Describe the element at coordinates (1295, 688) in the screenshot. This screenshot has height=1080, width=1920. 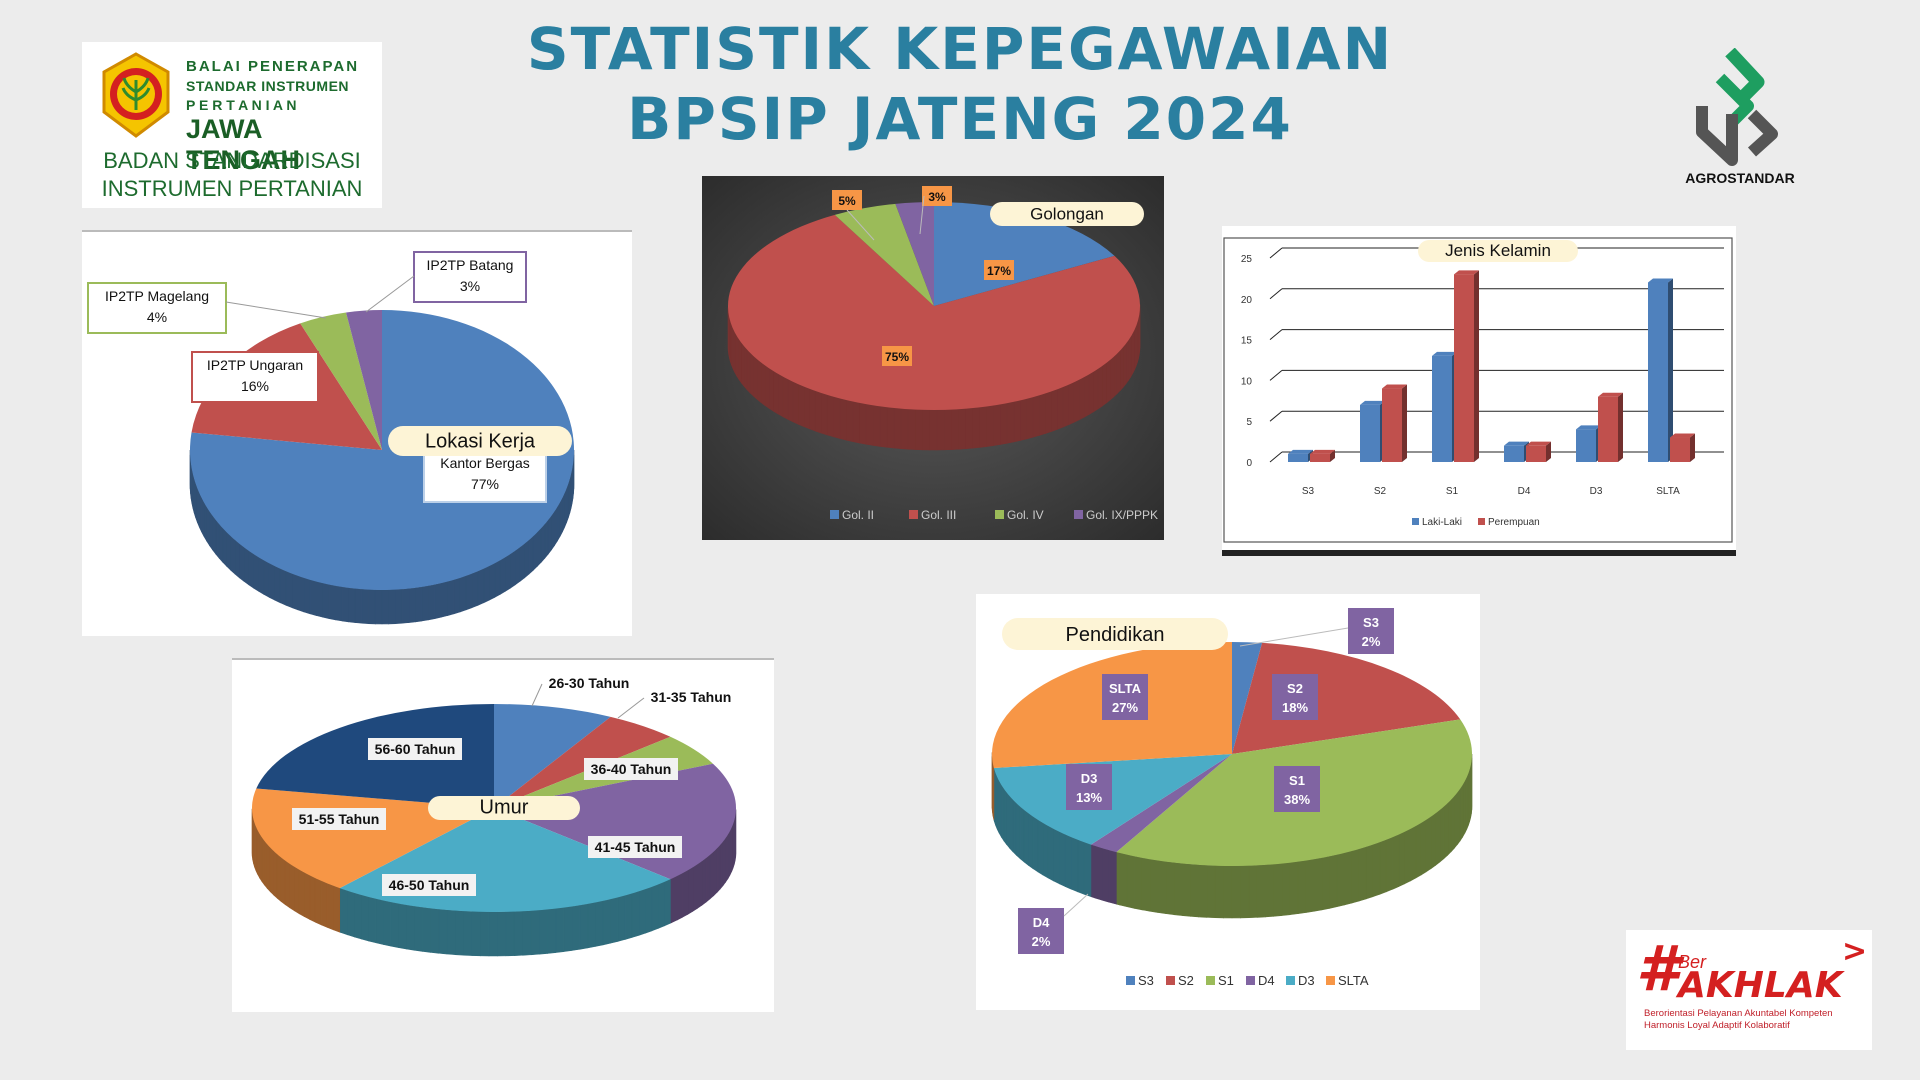
I see `pend-label-s2-name: S2` at that location.